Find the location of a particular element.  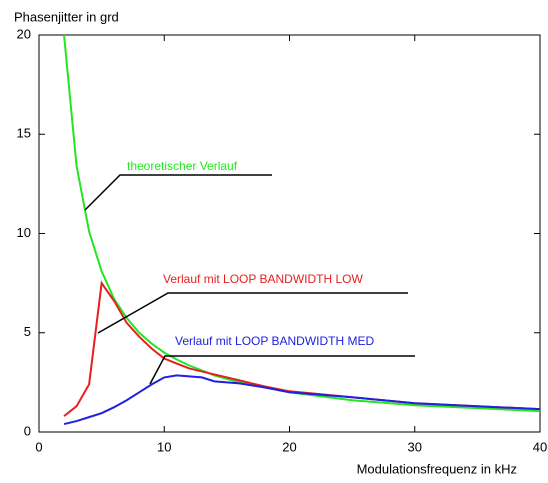

chart-title: Phasenjitter in grd is located at coordinates (66, 16).